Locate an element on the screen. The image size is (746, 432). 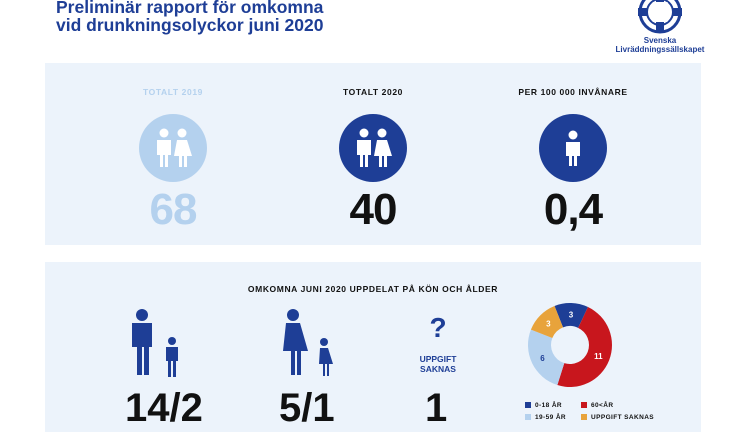
male-group: 14/2 is located at coordinates (170, 368).